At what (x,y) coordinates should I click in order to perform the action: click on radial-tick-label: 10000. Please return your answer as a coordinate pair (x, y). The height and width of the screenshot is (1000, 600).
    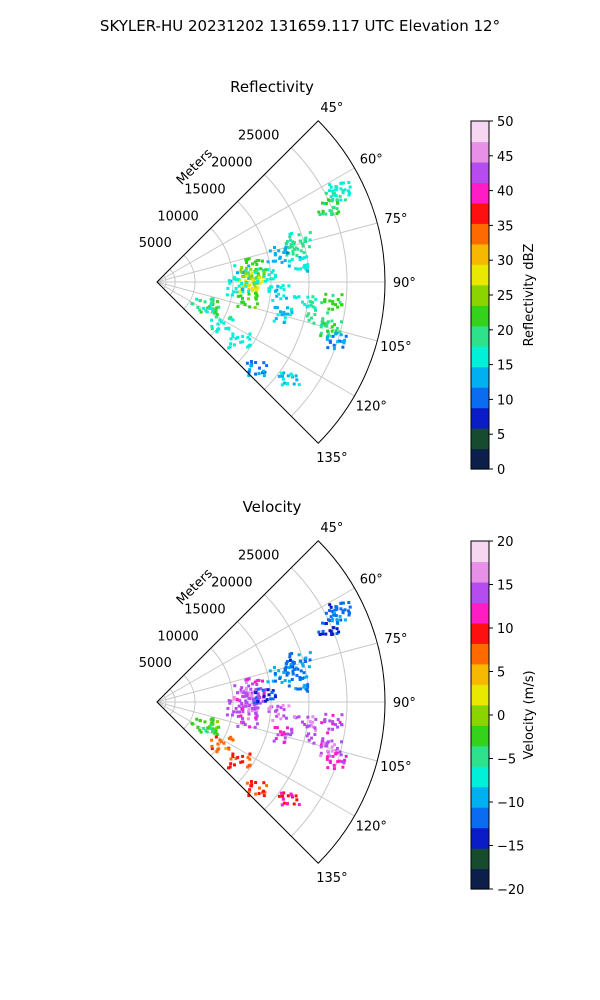
    Looking at the image, I should click on (177, 636).